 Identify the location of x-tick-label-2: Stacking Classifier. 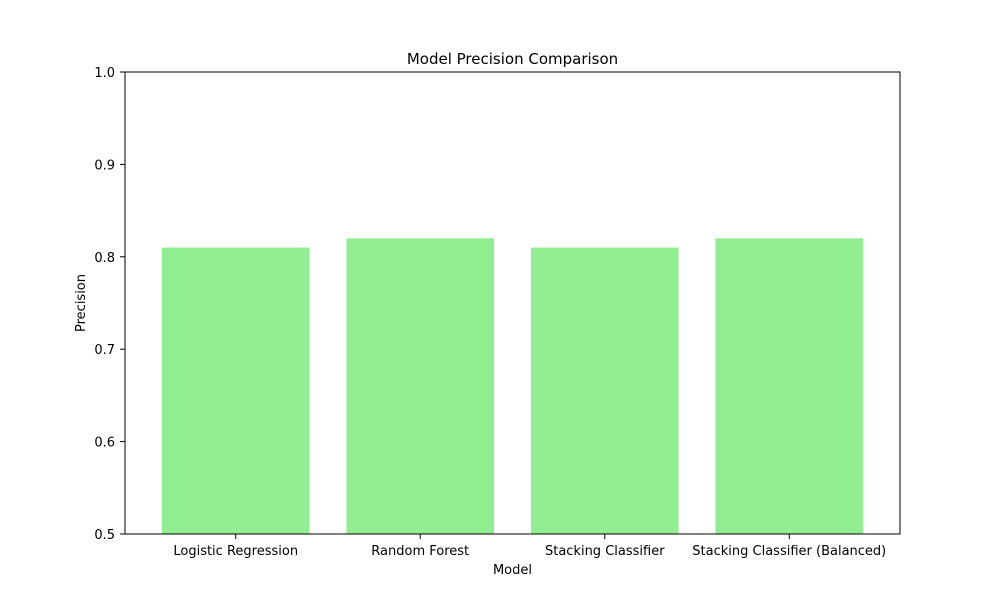
(605, 551).